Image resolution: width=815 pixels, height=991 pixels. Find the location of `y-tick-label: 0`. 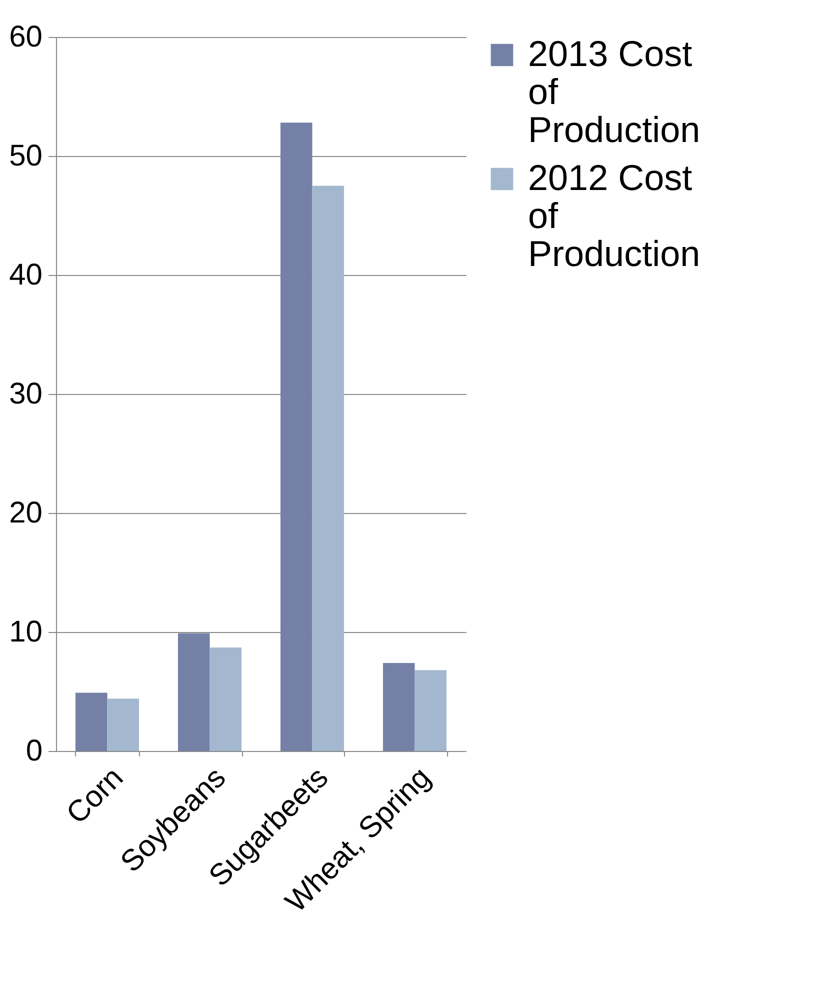

y-tick-label: 0 is located at coordinates (34, 751).